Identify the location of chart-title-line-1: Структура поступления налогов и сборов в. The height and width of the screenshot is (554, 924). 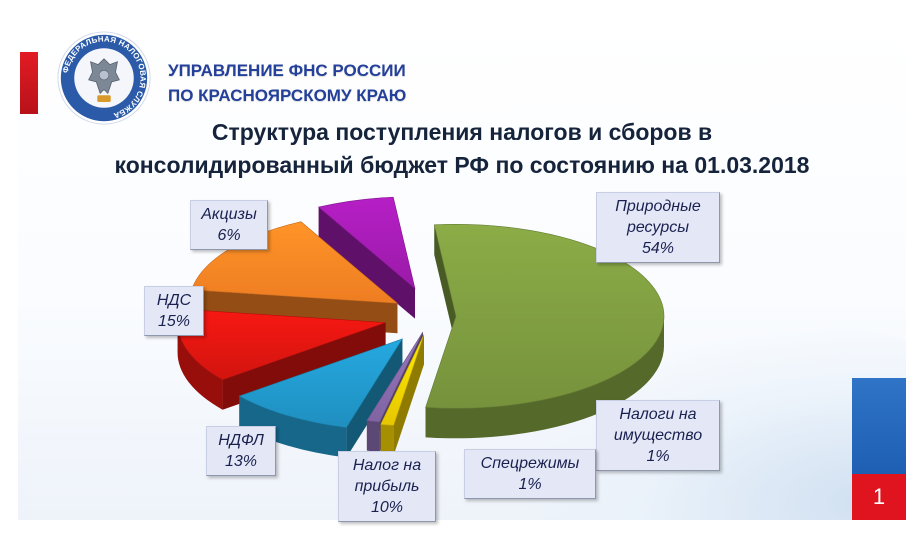
(462, 132).